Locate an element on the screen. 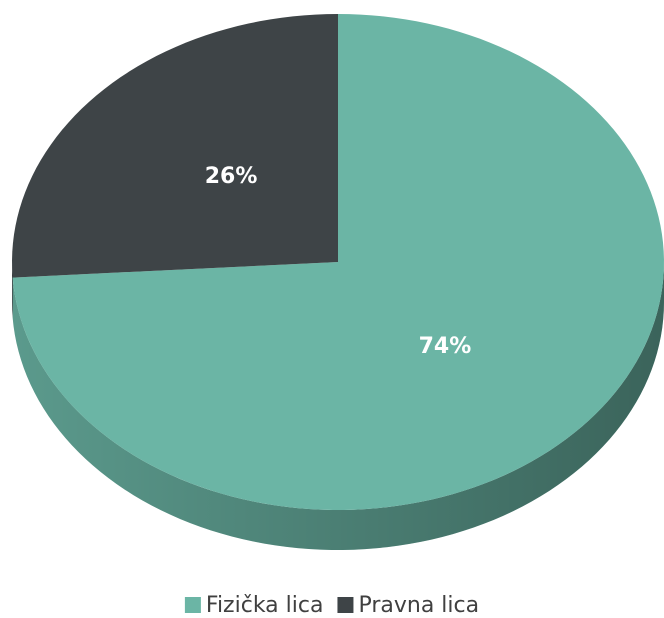 This screenshot has width=664, height=618. legend-label: Pravna lica is located at coordinates (418, 605).